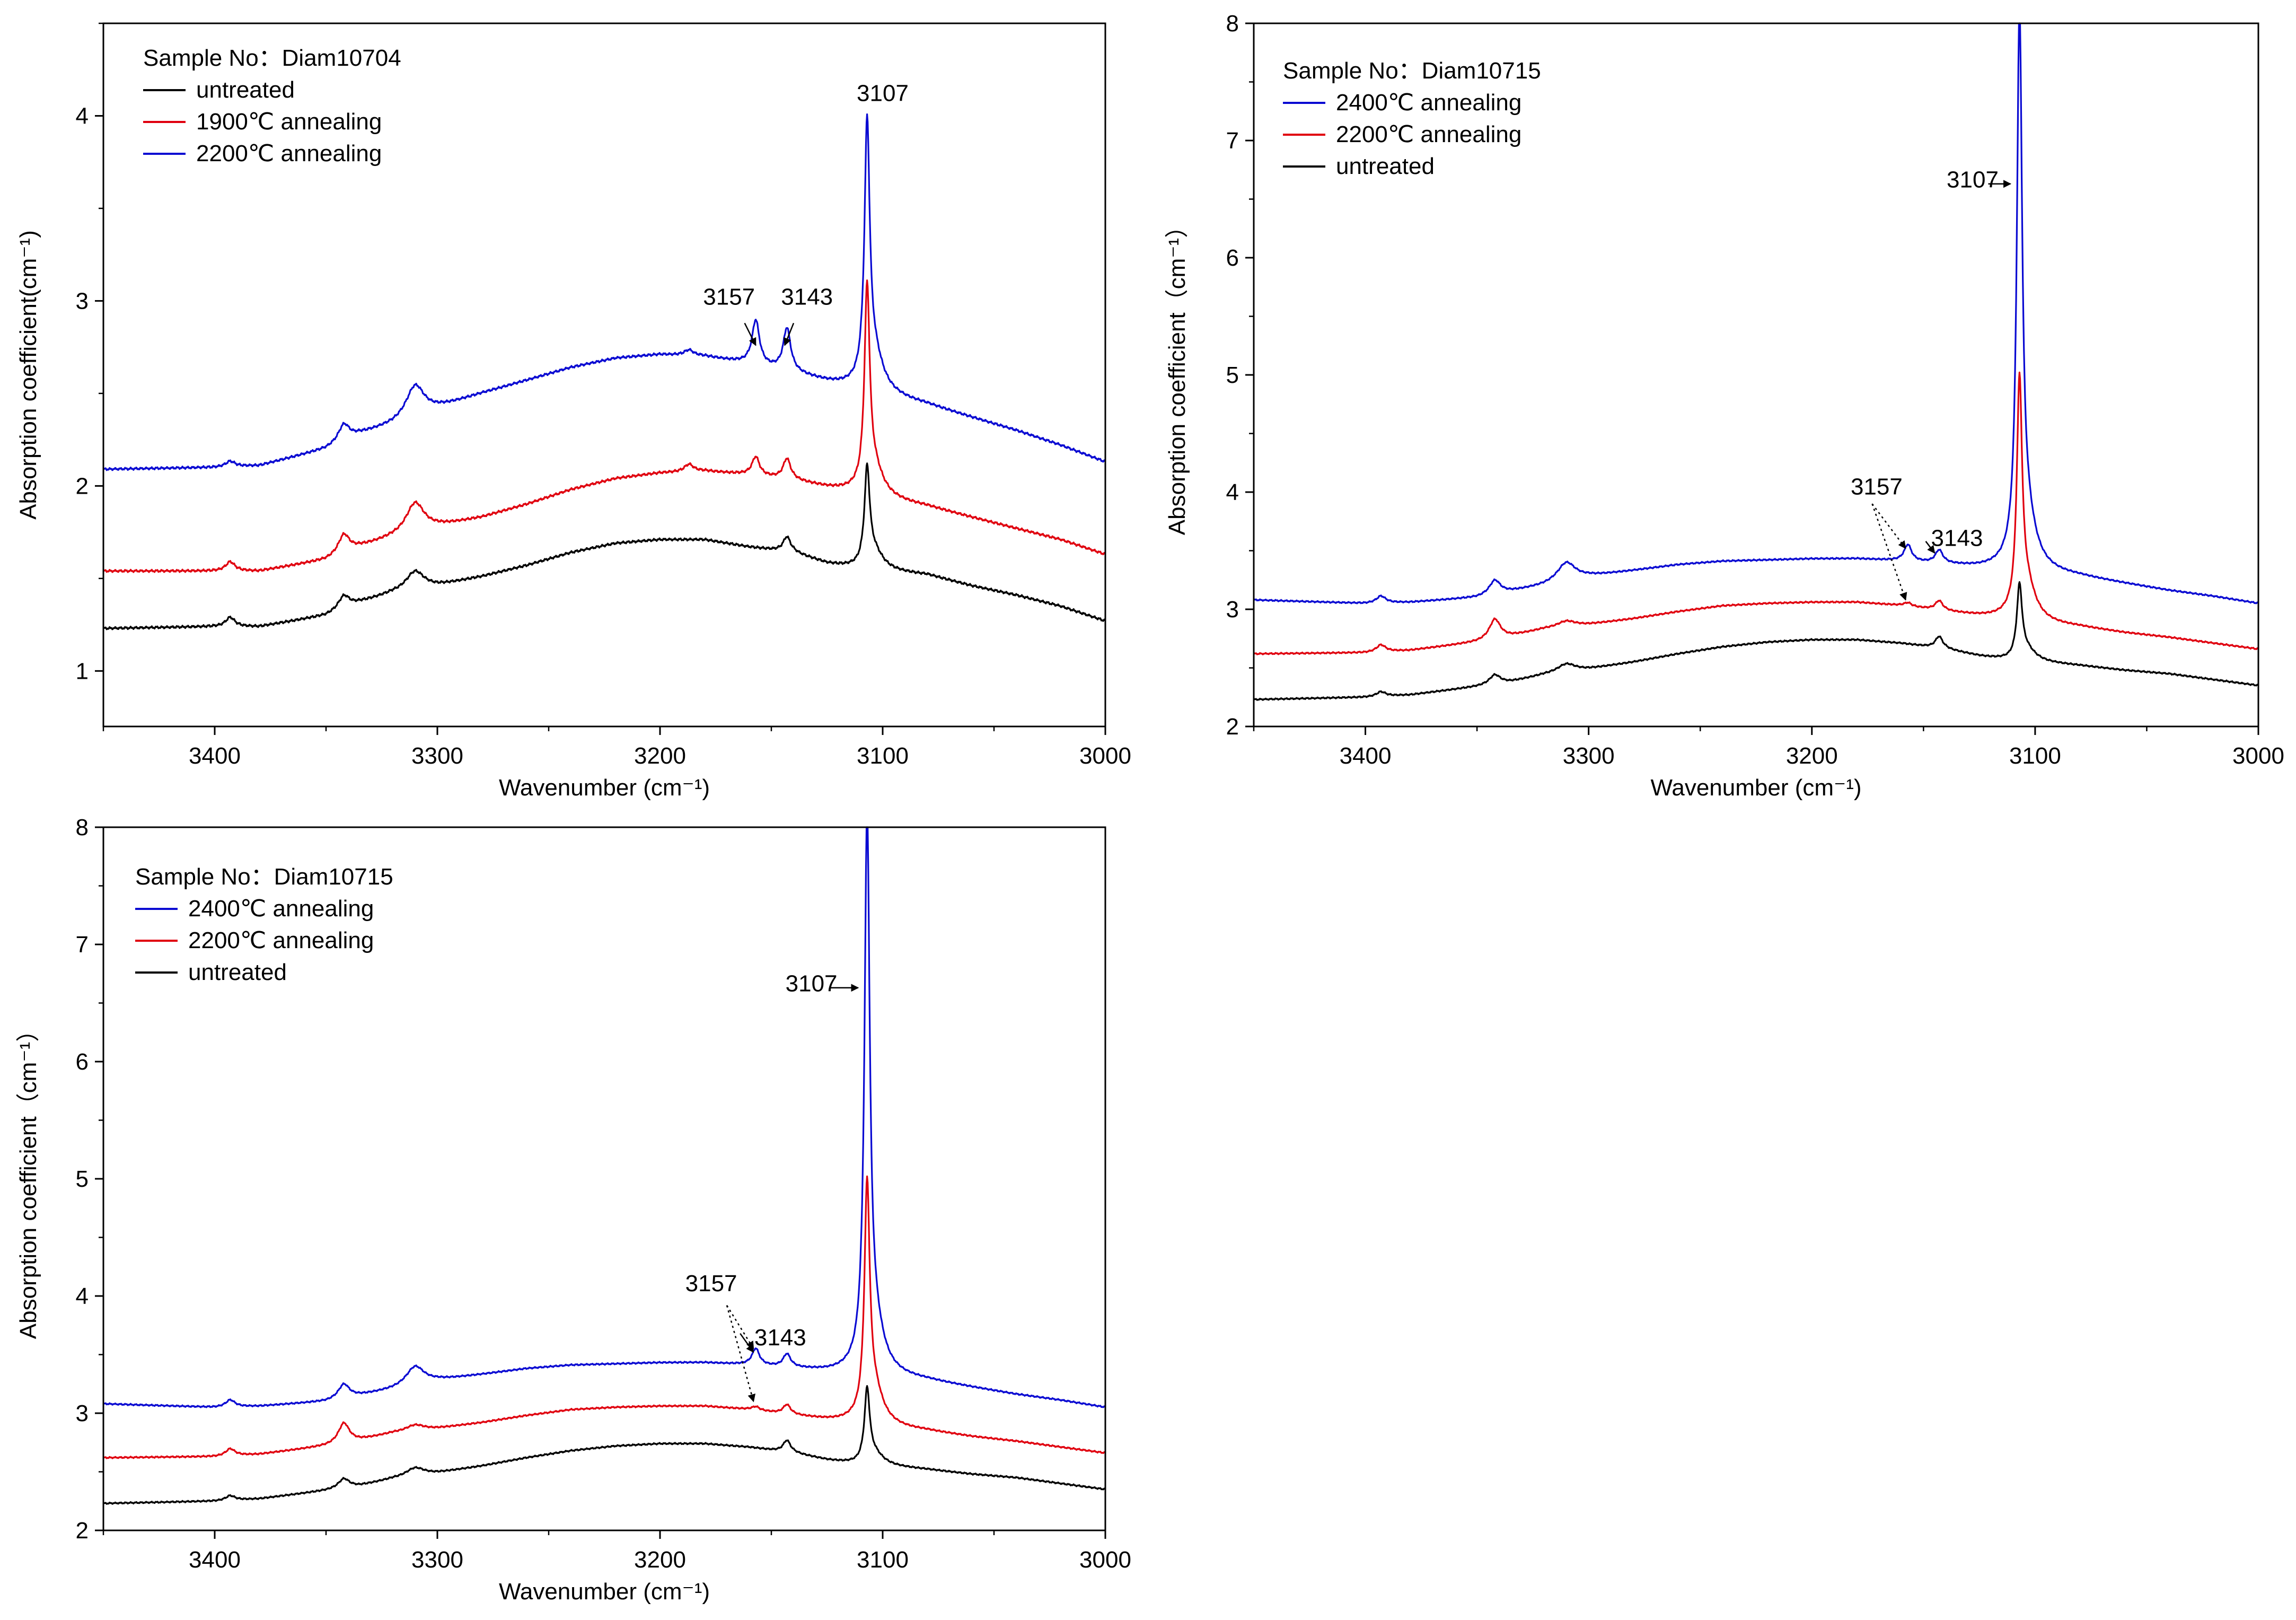  I want to click on legend-entry: 1900℃ annealing, so click(289, 122).